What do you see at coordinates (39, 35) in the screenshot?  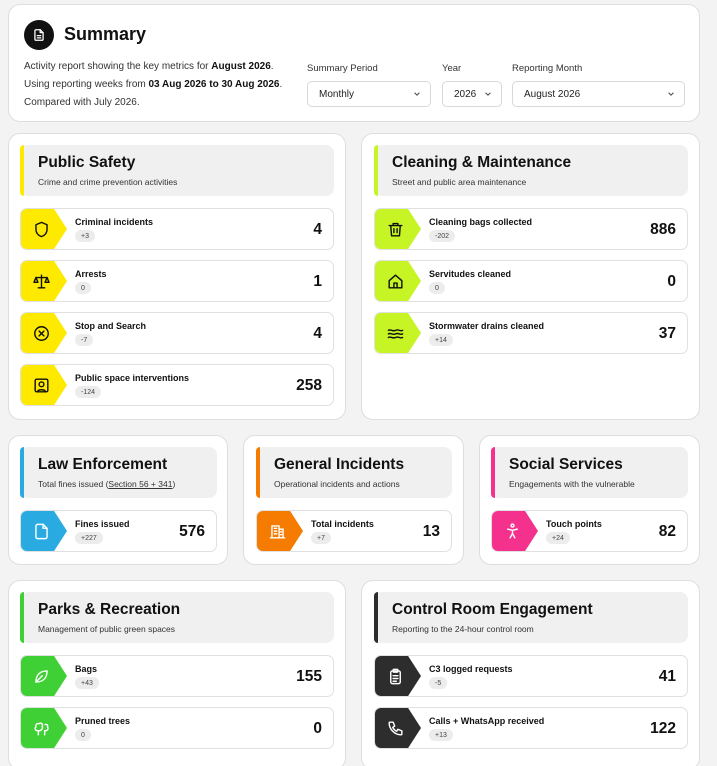 I see `document-icon` at bounding box center [39, 35].